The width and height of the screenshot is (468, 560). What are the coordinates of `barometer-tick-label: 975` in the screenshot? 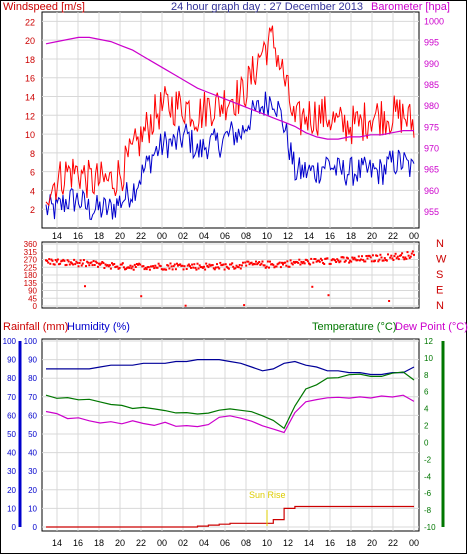 It's located at (431, 127).